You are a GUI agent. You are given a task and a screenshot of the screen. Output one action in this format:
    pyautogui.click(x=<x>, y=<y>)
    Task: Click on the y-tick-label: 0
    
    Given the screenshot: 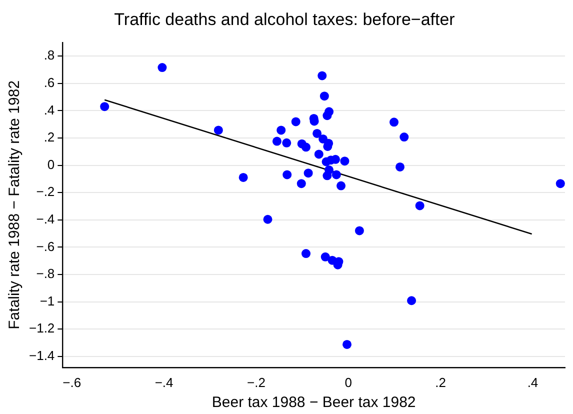 What is the action you would take?
    pyautogui.click(x=51, y=164)
    